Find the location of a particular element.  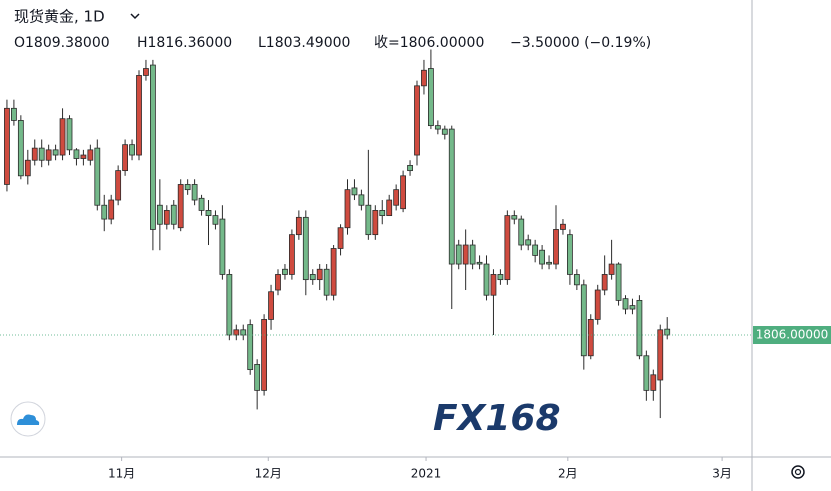

ohlc-value: H1816.36000 is located at coordinates (184, 43).